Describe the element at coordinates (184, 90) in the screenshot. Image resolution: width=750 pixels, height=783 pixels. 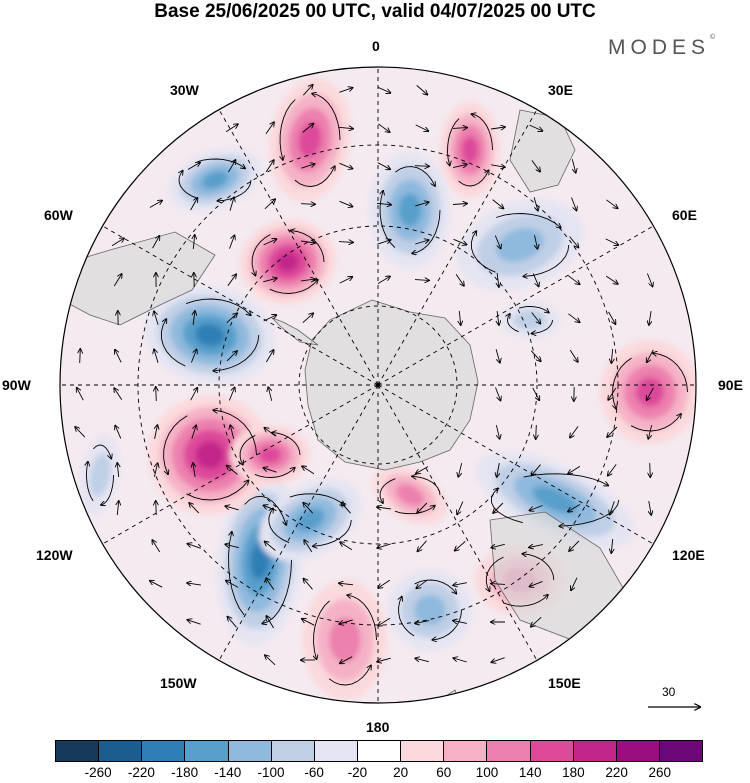
I see `lon-label-30w: 30W` at that location.